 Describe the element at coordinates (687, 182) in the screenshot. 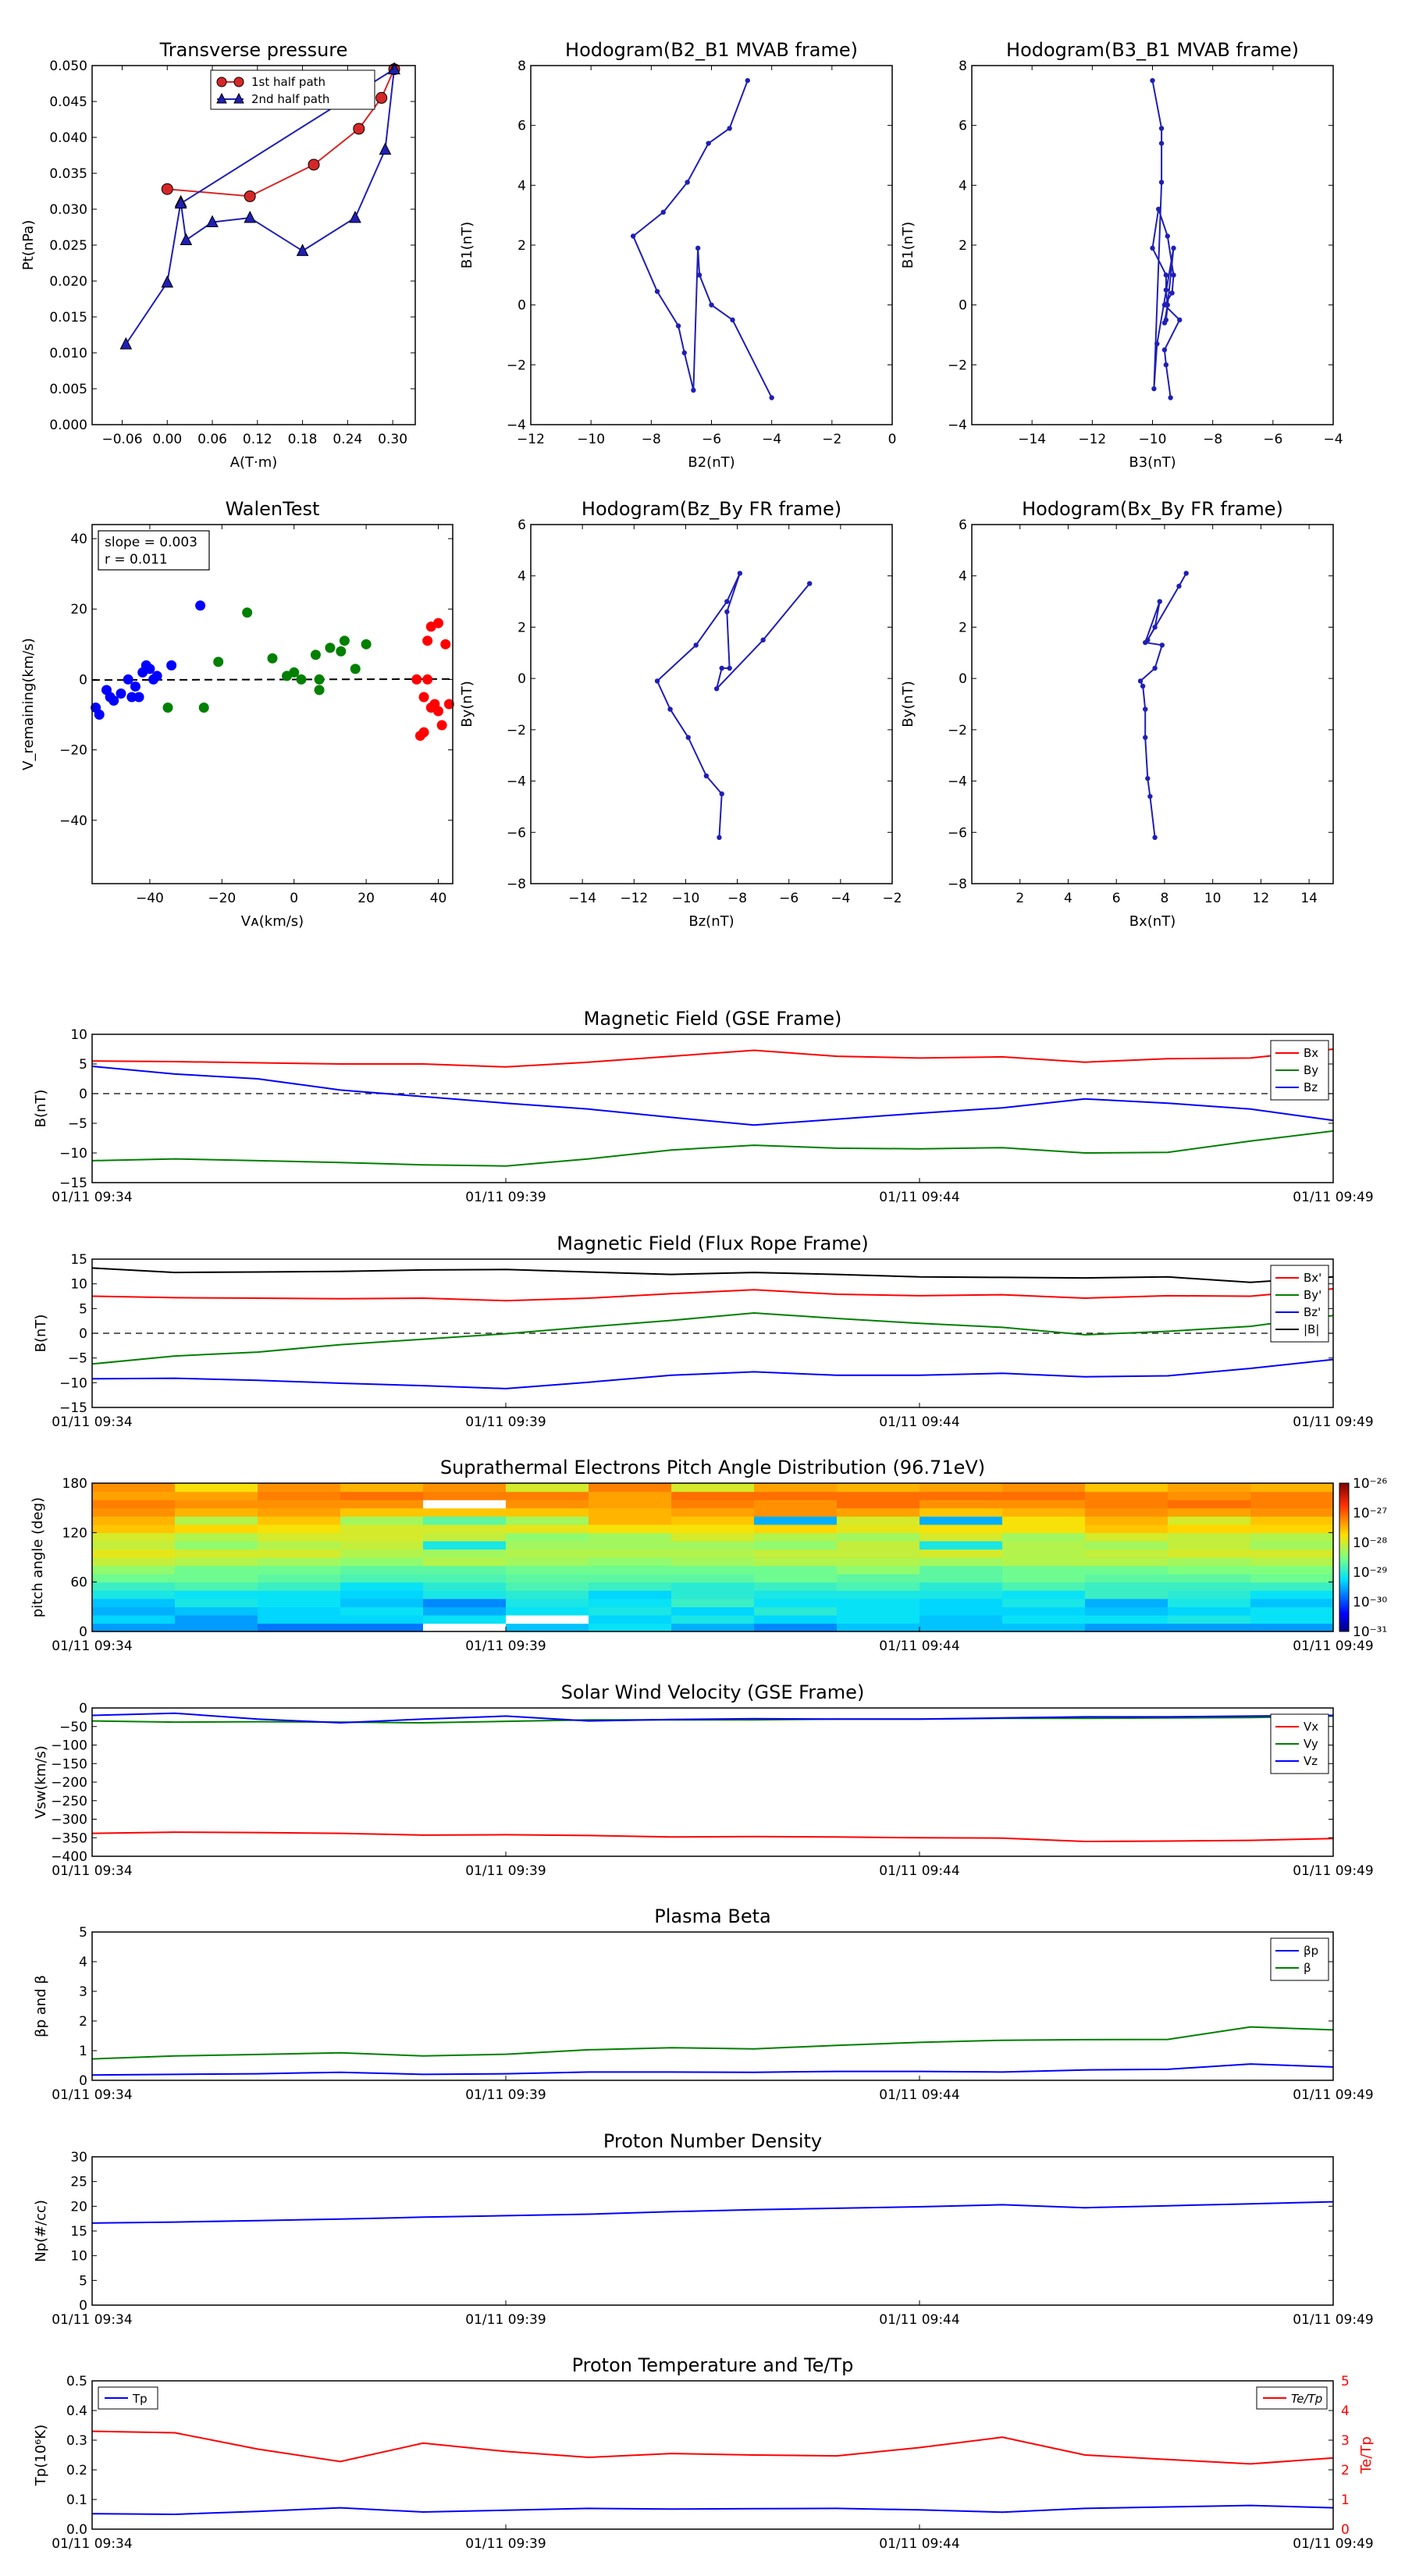

I see `h1-point` at that location.